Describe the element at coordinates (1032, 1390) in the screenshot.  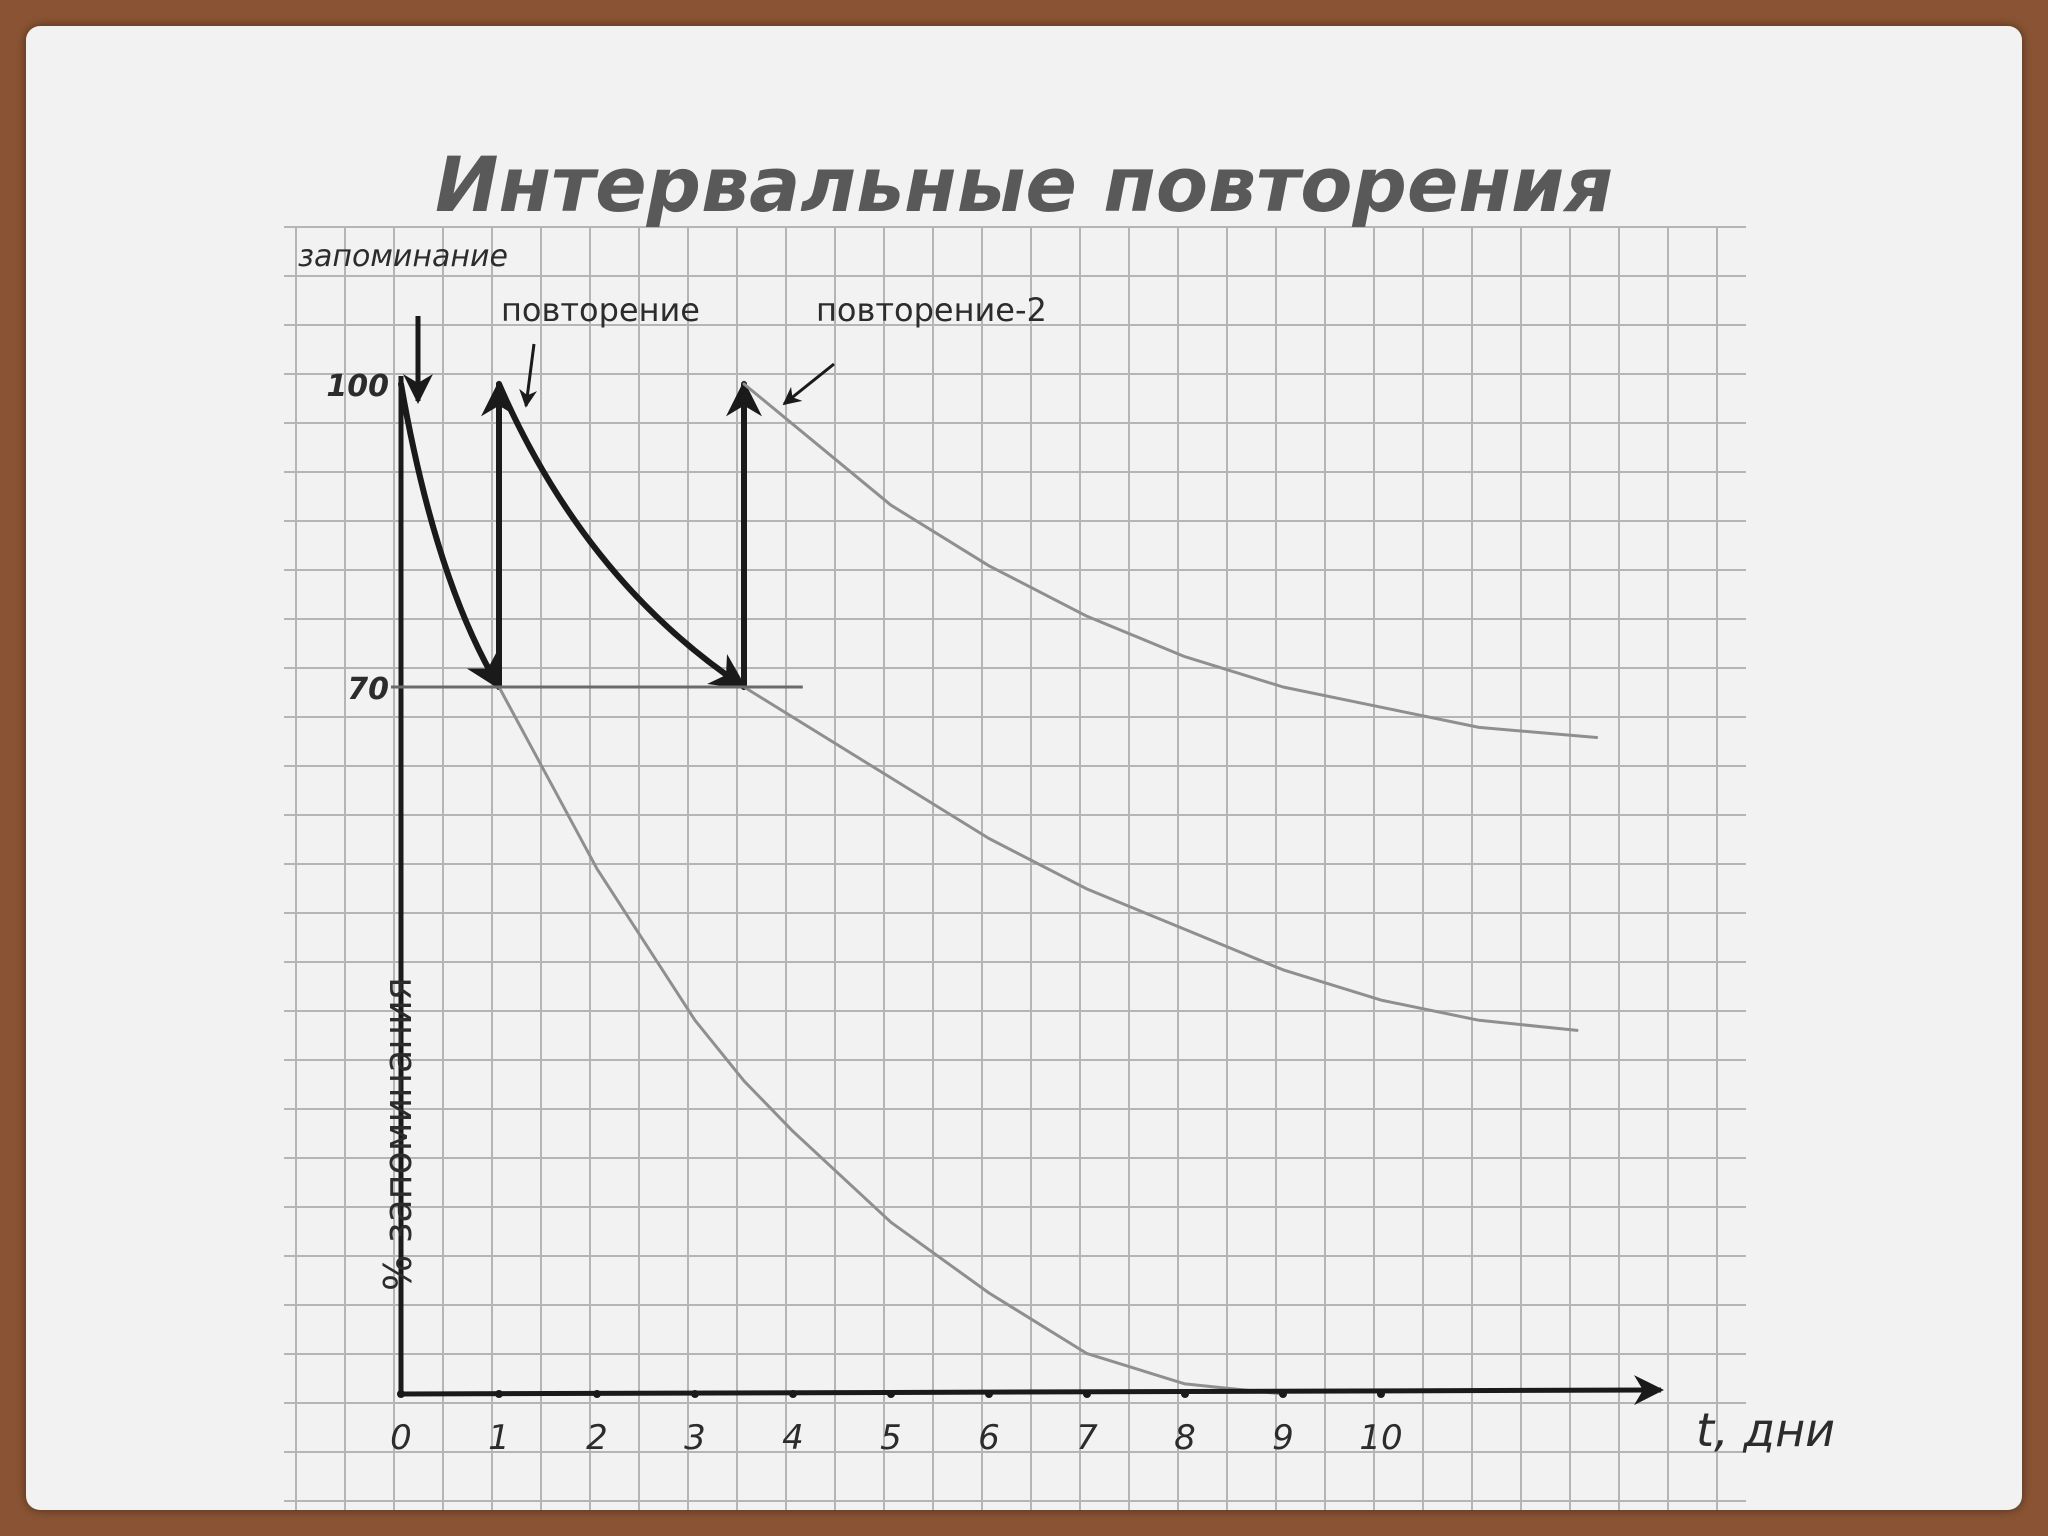
I see `x-axis` at that location.